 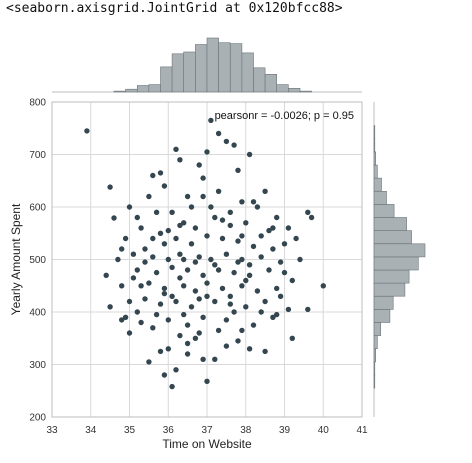 I want to click on x-tick-label: 39, so click(x=285, y=430).